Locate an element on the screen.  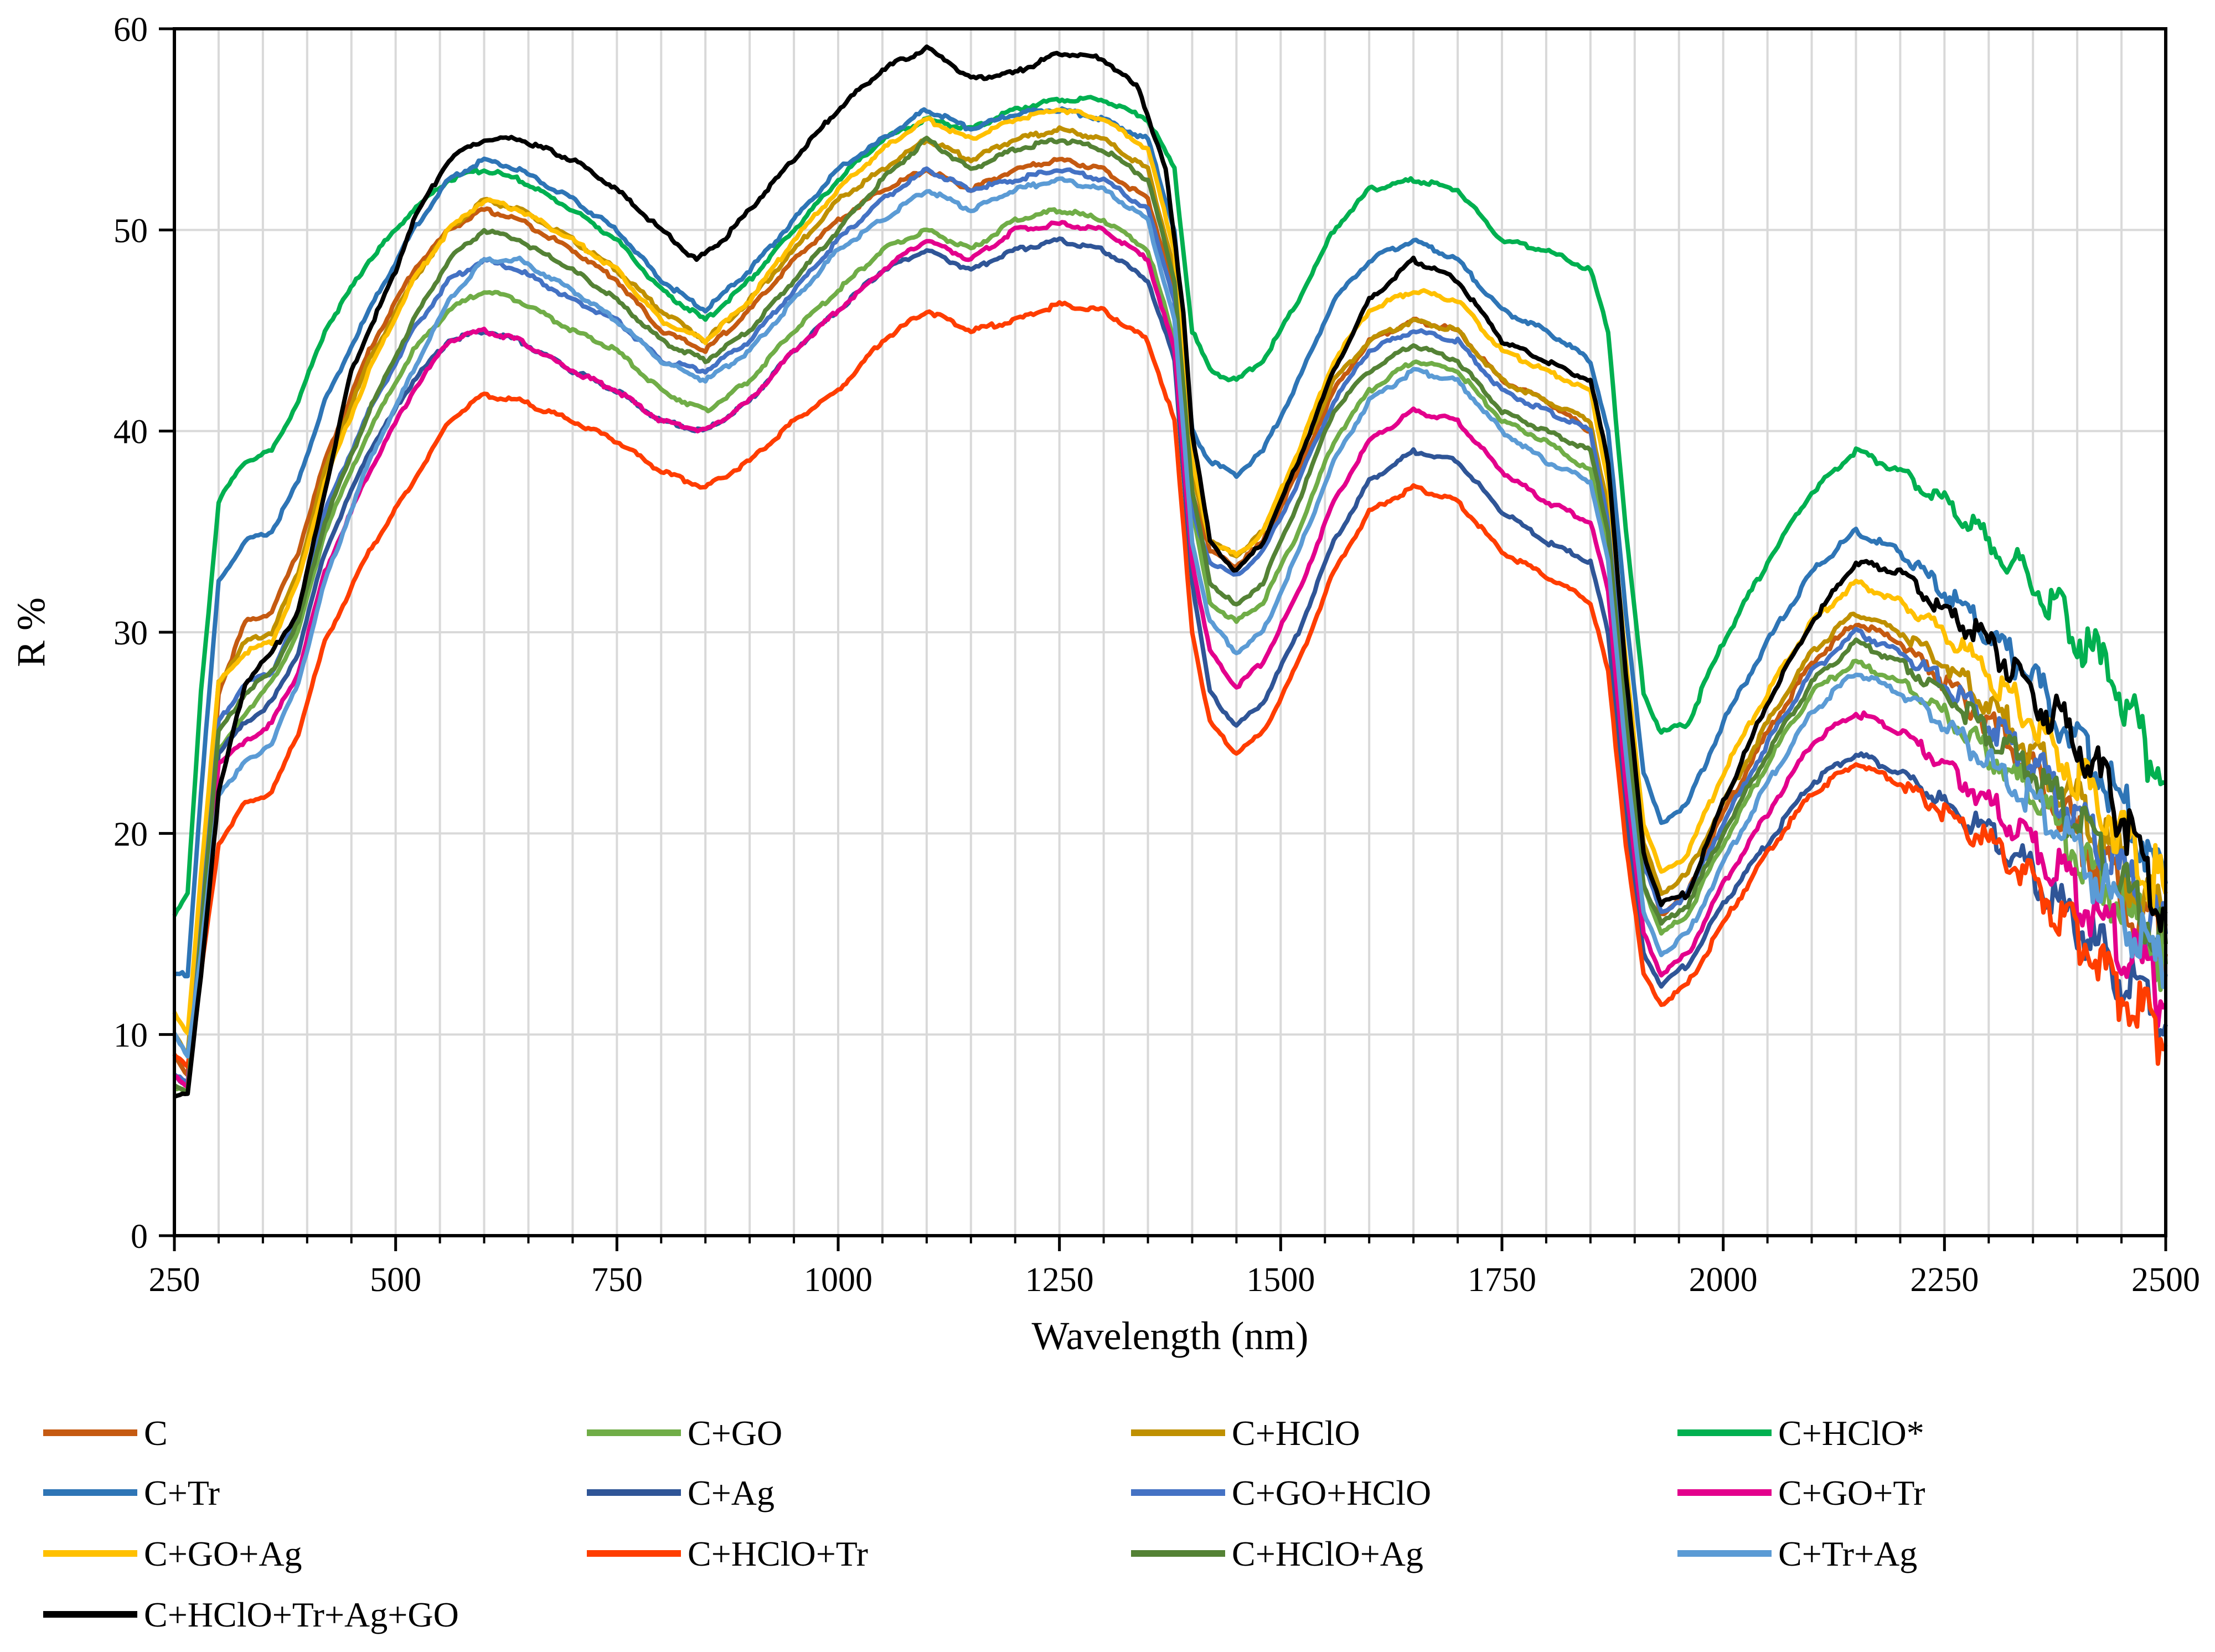
x-tick-label: 500 is located at coordinates (396, 1280).